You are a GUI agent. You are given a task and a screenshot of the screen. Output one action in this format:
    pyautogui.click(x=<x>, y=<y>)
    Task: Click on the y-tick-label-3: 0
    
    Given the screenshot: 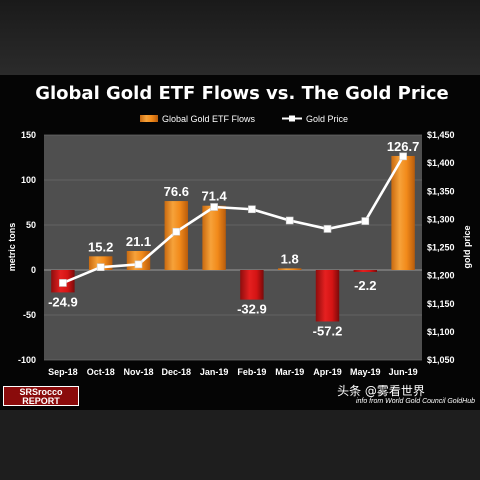 What is the action you would take?
    pyautogui.click(x=33, y=270)
    